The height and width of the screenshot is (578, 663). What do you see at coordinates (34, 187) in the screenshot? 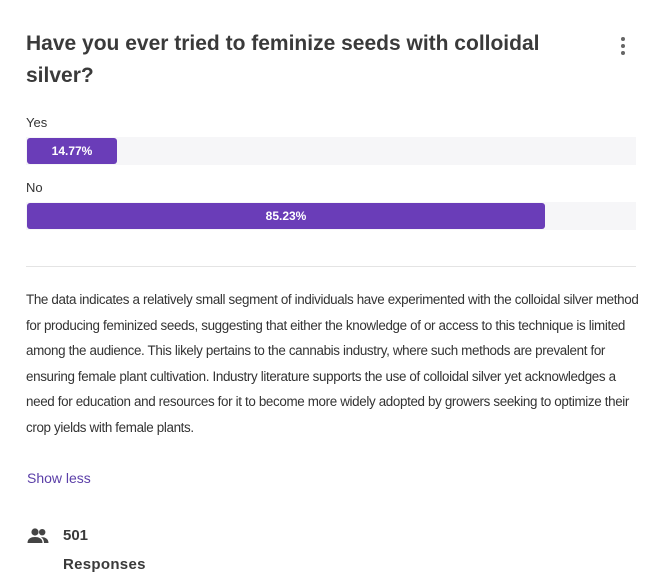
I see `option-label: No` at bounding box center [34, 187].